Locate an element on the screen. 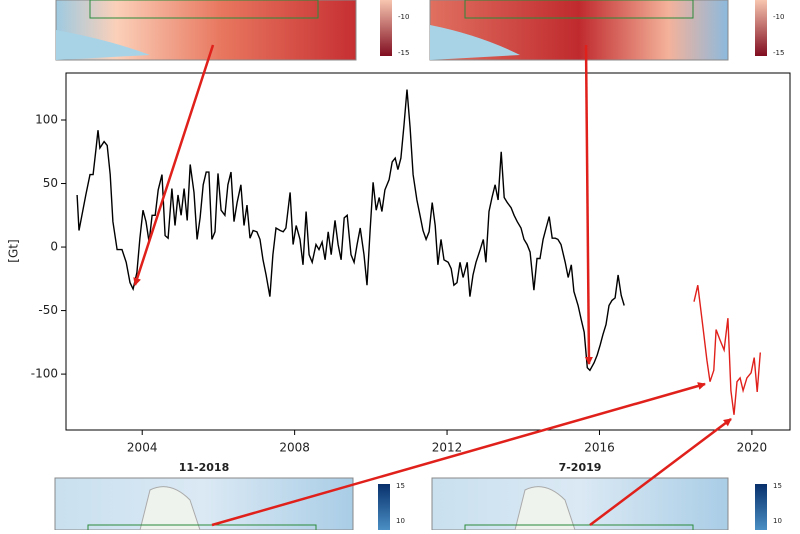 The width and height of the screenshot is (800, 534). y-axis-label: [Gt] is located at coordinates (14, 250).